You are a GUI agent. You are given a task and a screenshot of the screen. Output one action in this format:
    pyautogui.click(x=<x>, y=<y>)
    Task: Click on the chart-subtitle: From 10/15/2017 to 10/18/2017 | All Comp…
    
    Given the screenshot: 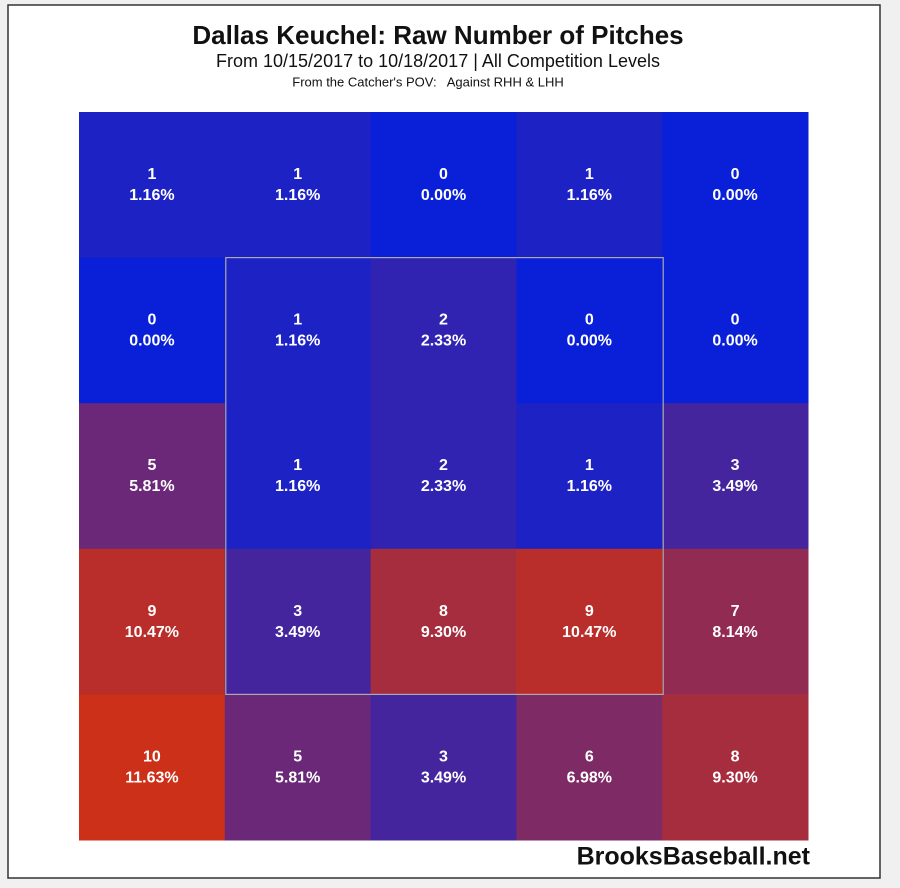 What is the action you would take?
    pyautogui.click(x=438, y=61)
    